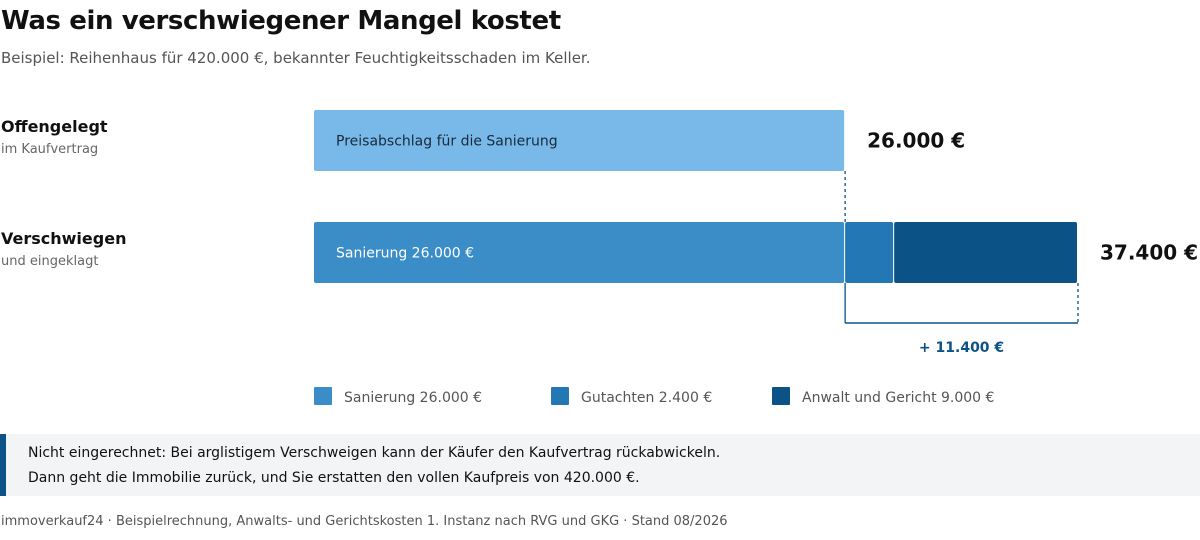  What do you see at coordinates (405, 254) in the screenshot?
I see `bar-inner-label: Sanierung 26.000 €` at bounding box center [405, 254].